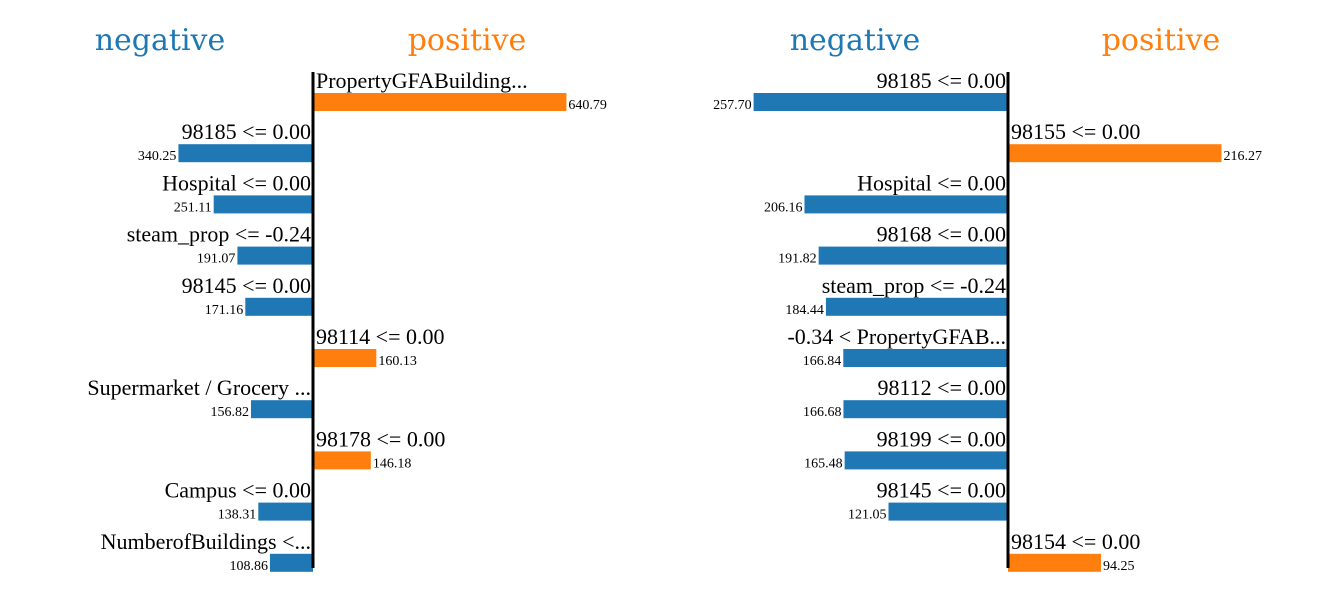 The width and height of the screenshot is (1340, 595). What do you see at coordinates (942, 387) in the screenshot?
I see `chart-2-feature-label: 98112 <= 0.00` at bounding box center [942, 387].